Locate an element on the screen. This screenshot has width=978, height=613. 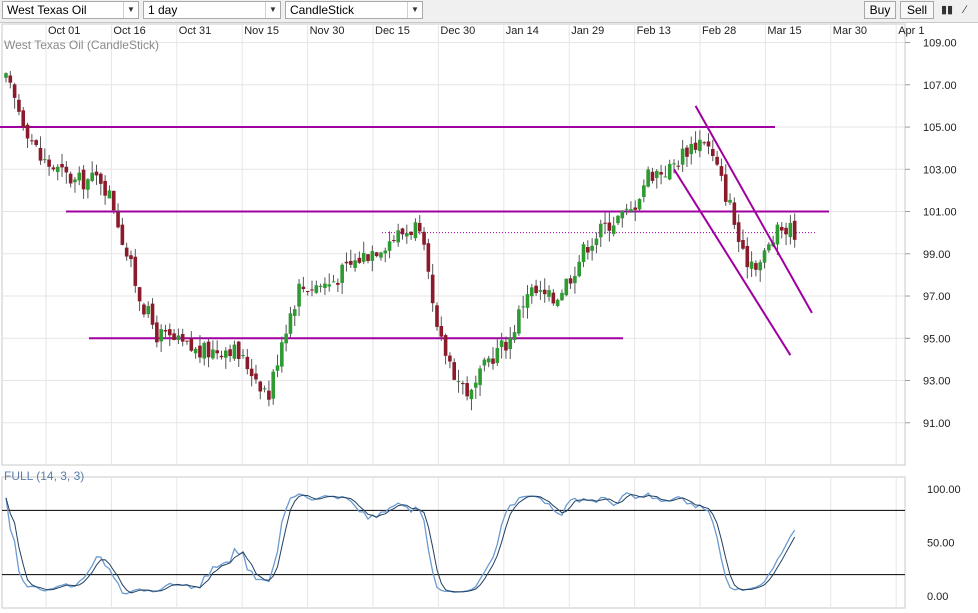
chart-style-select: CandleStick ▼ is located at coordinates (354, 10).